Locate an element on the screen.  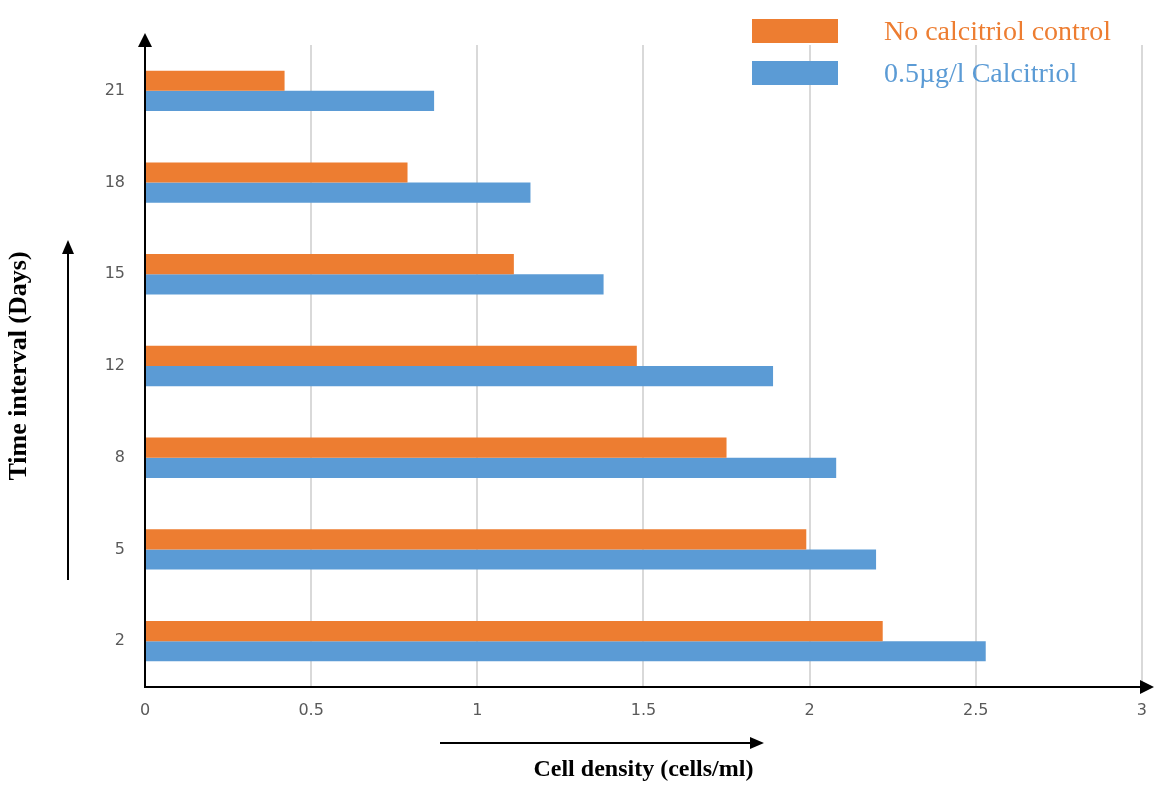
y-tick-label: 21 is located at coordinates (114, 90).